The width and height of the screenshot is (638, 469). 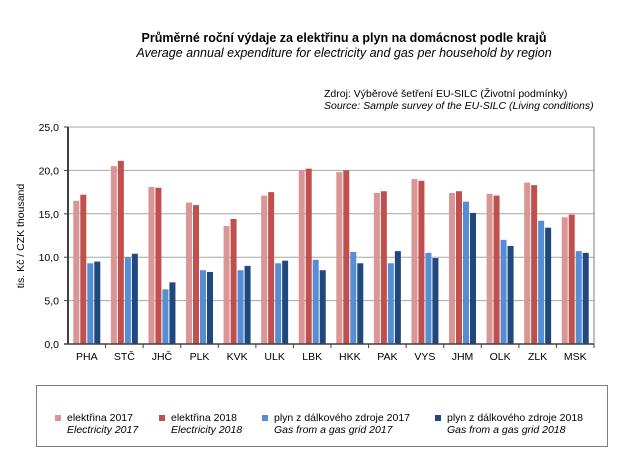 I want to click on x-tick-label: LBK, so click(x=312, y=357).